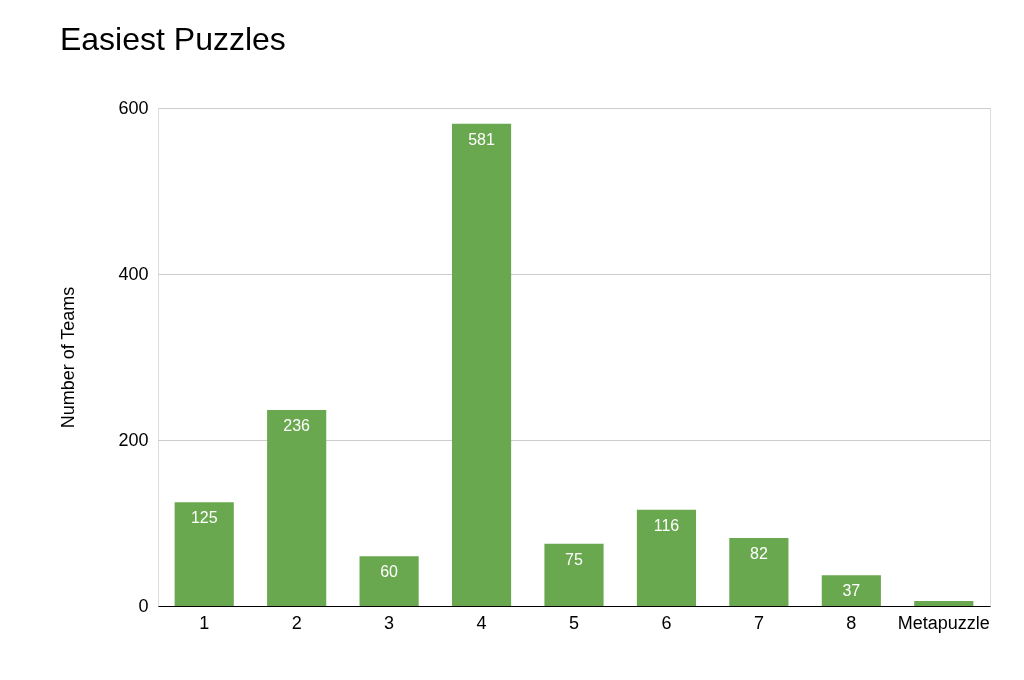 The width and height of the screenshot is (1024, 680). I want to click on y-tick-label: 600, so click(133, 107).